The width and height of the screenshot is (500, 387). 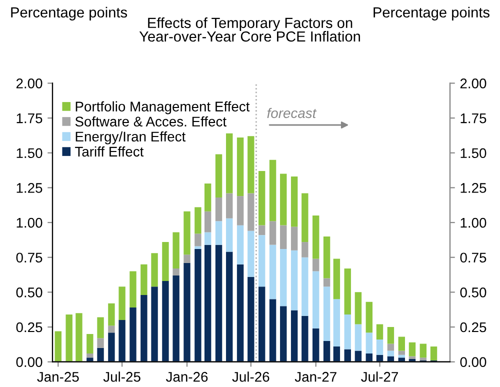 What do you see at coordinates (29, 257) in the screenshot?
I see `y-tick-label: 0.75` at bounding box center [29, 257].